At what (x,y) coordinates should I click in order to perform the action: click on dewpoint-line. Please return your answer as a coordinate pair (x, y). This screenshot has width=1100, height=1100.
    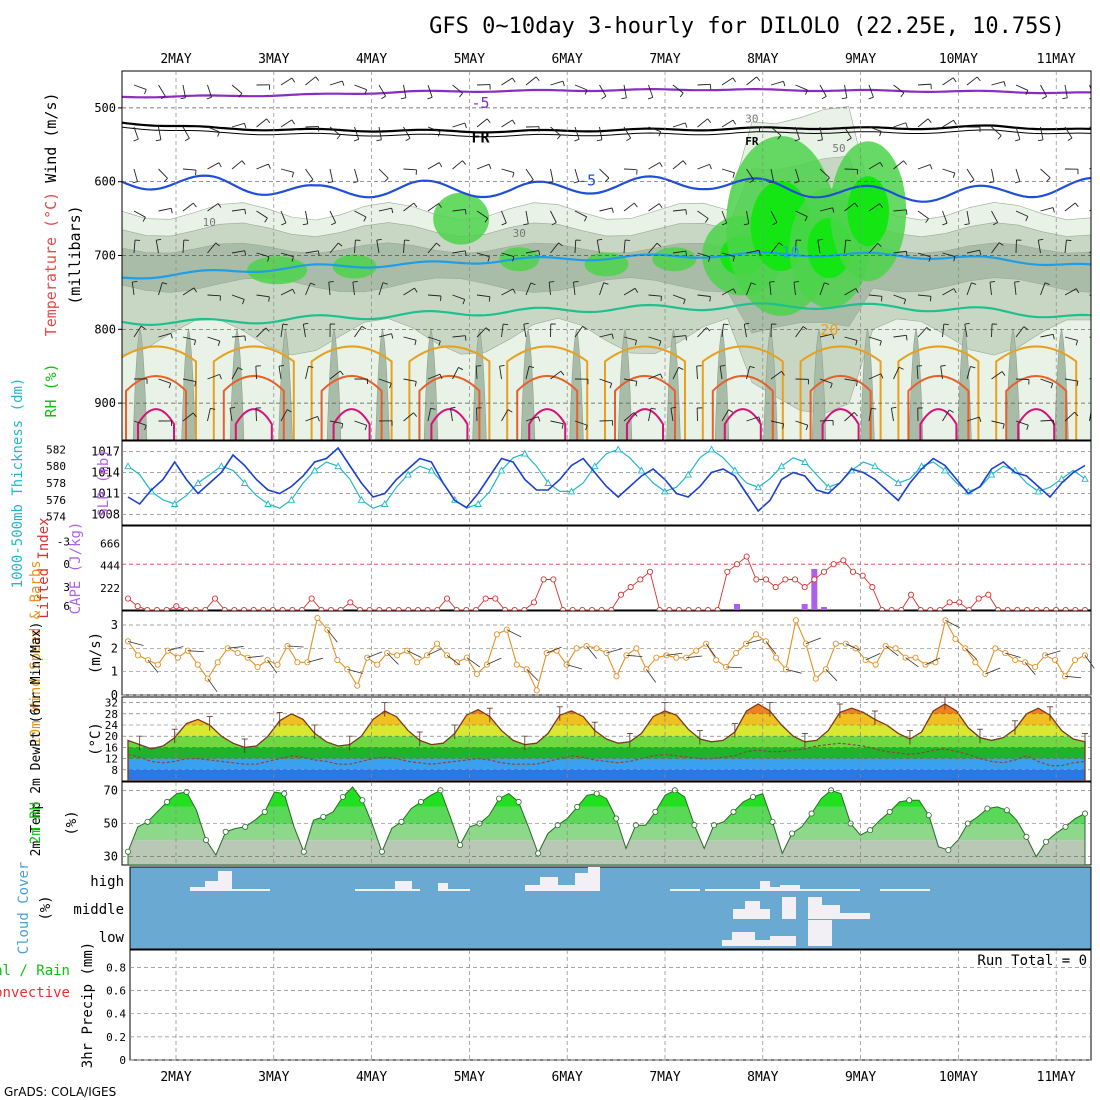
    Looking at the image, I should click on (606, 754).